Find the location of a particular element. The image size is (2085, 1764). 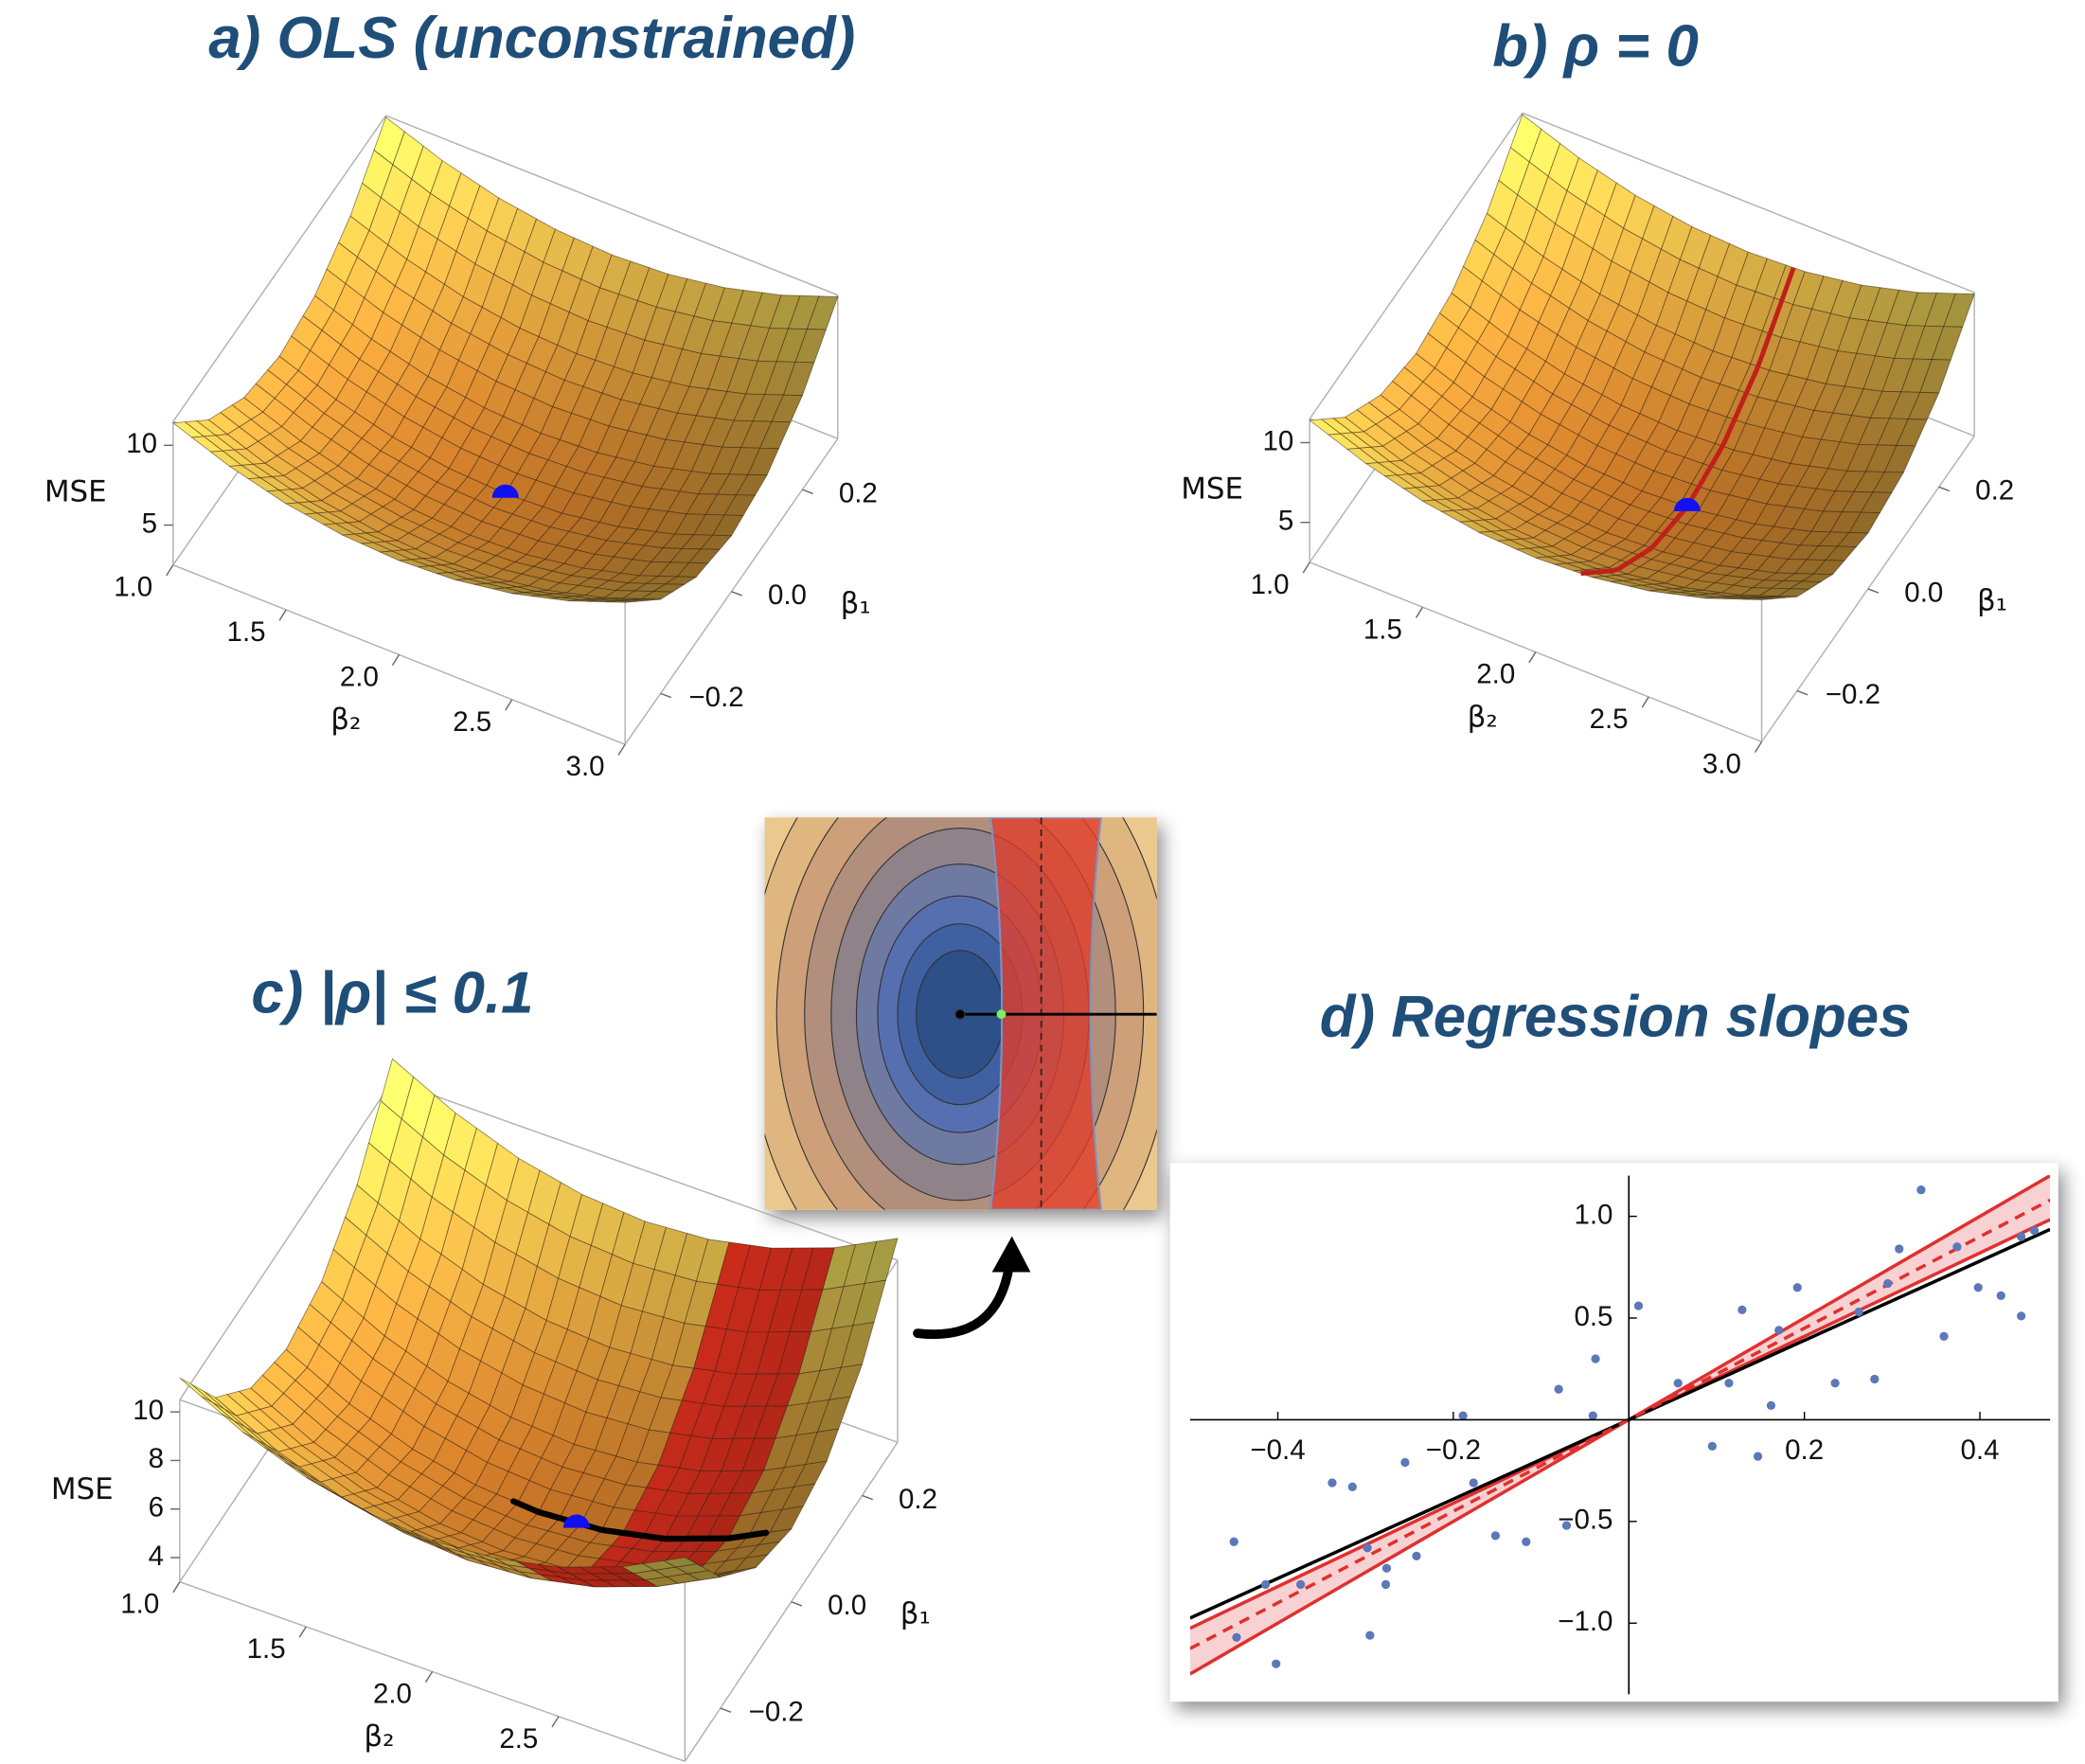

z-tick-label: 8 is located at coordinates (157, 1458).